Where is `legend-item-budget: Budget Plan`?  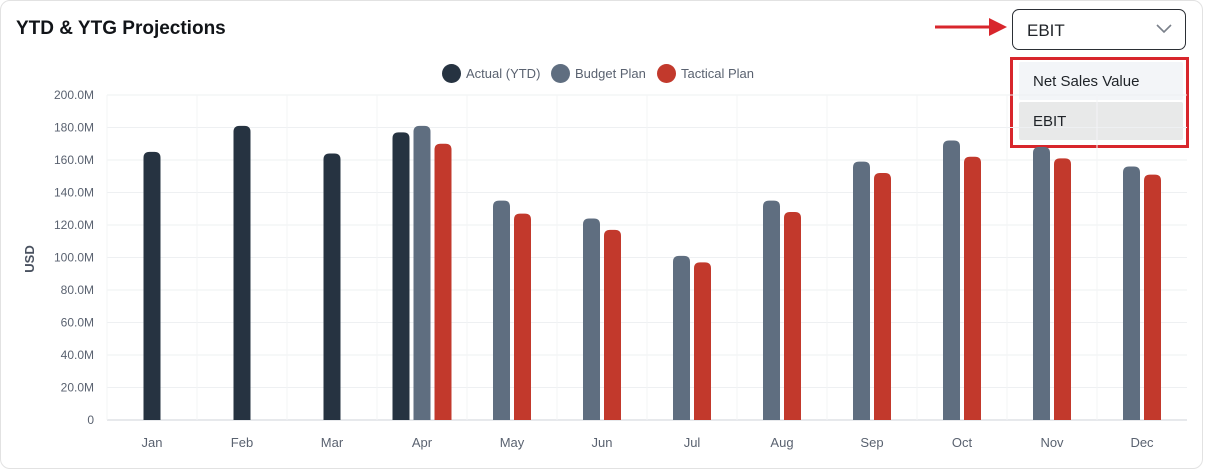 legend-item-budget: Budget Plan is located at coordinates (598, 73).